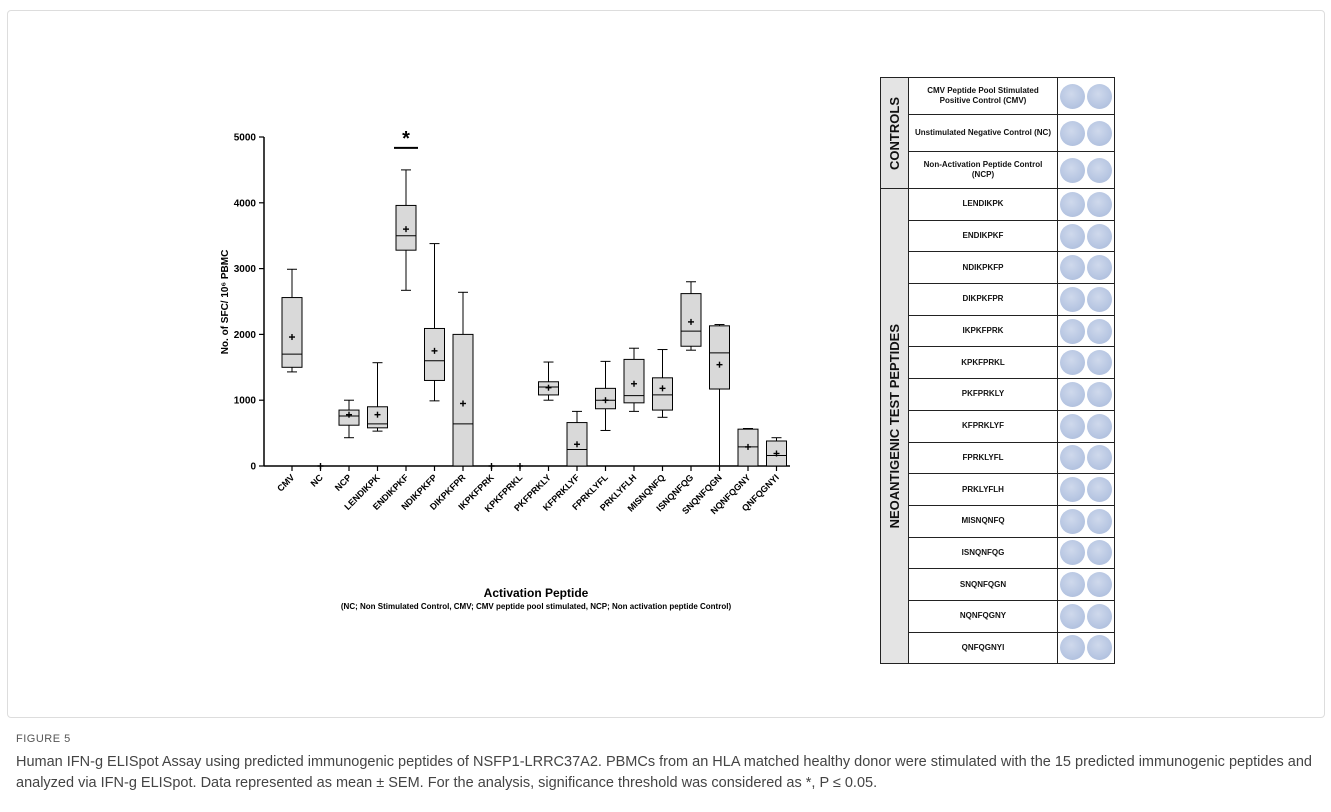 The height and width of the screenshot is (812, 1331). I want to click on figure-label: FIGURE 5, so click(43, 739).